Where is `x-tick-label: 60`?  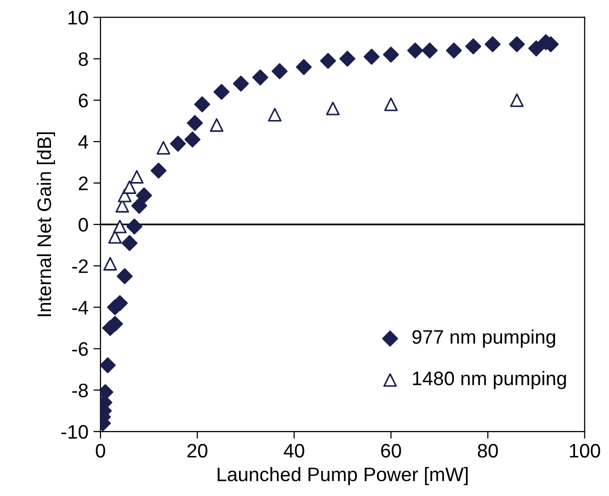
x-tick-label: 60 is located at coordinates (391, 451).